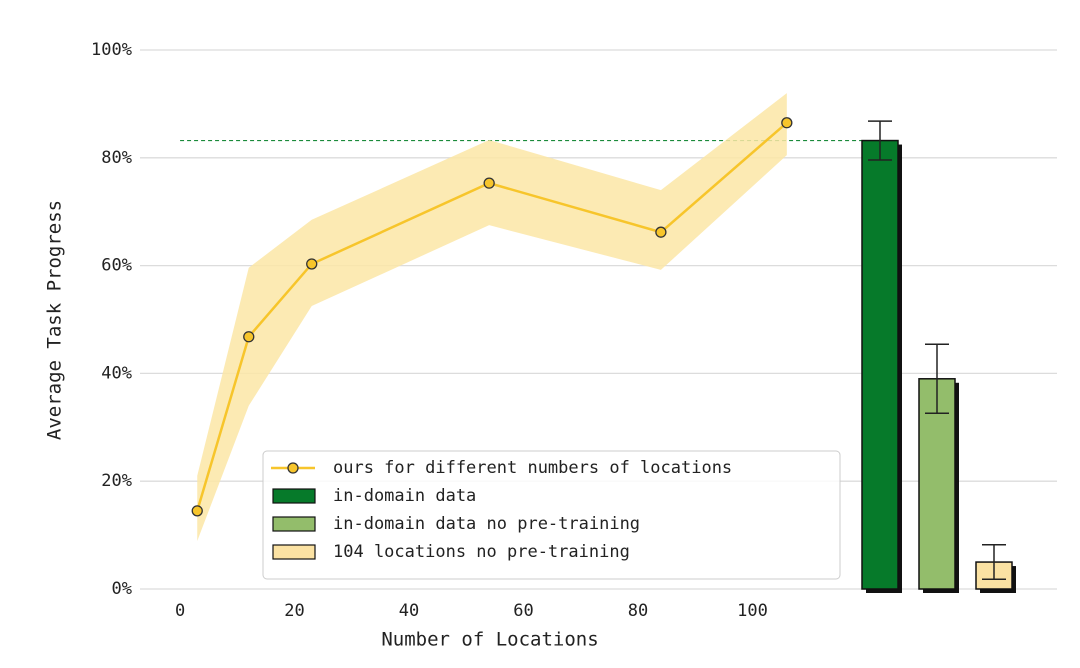  What do you see at coordinates (409, 611) in the screenshot?
I see `x-tick-label: 40` at bounding box center [409, 611].